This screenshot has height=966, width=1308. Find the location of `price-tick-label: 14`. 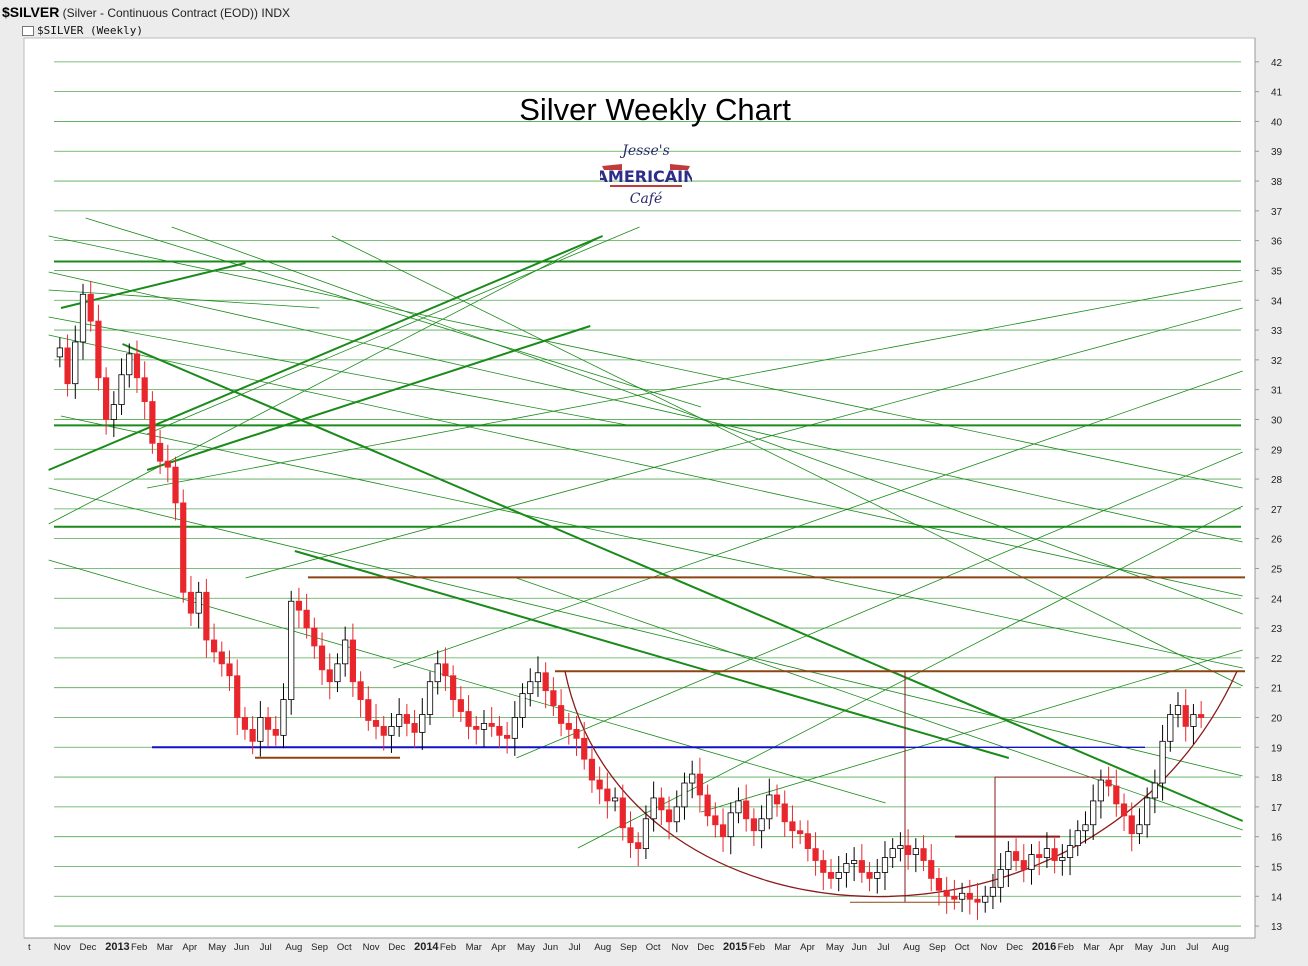

price-tick-label: 14 is located at coordinates (1277, 897).